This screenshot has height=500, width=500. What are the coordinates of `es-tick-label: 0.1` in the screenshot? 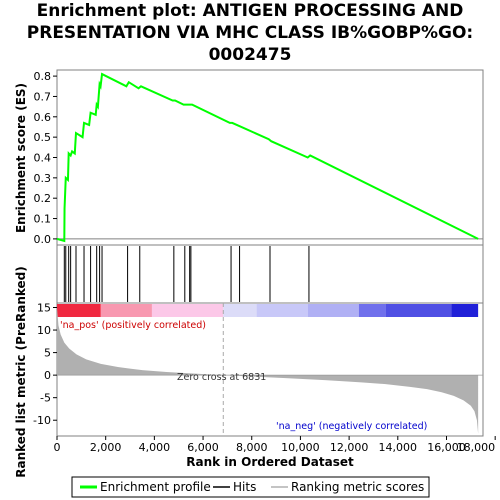 It's located at (43, 219).